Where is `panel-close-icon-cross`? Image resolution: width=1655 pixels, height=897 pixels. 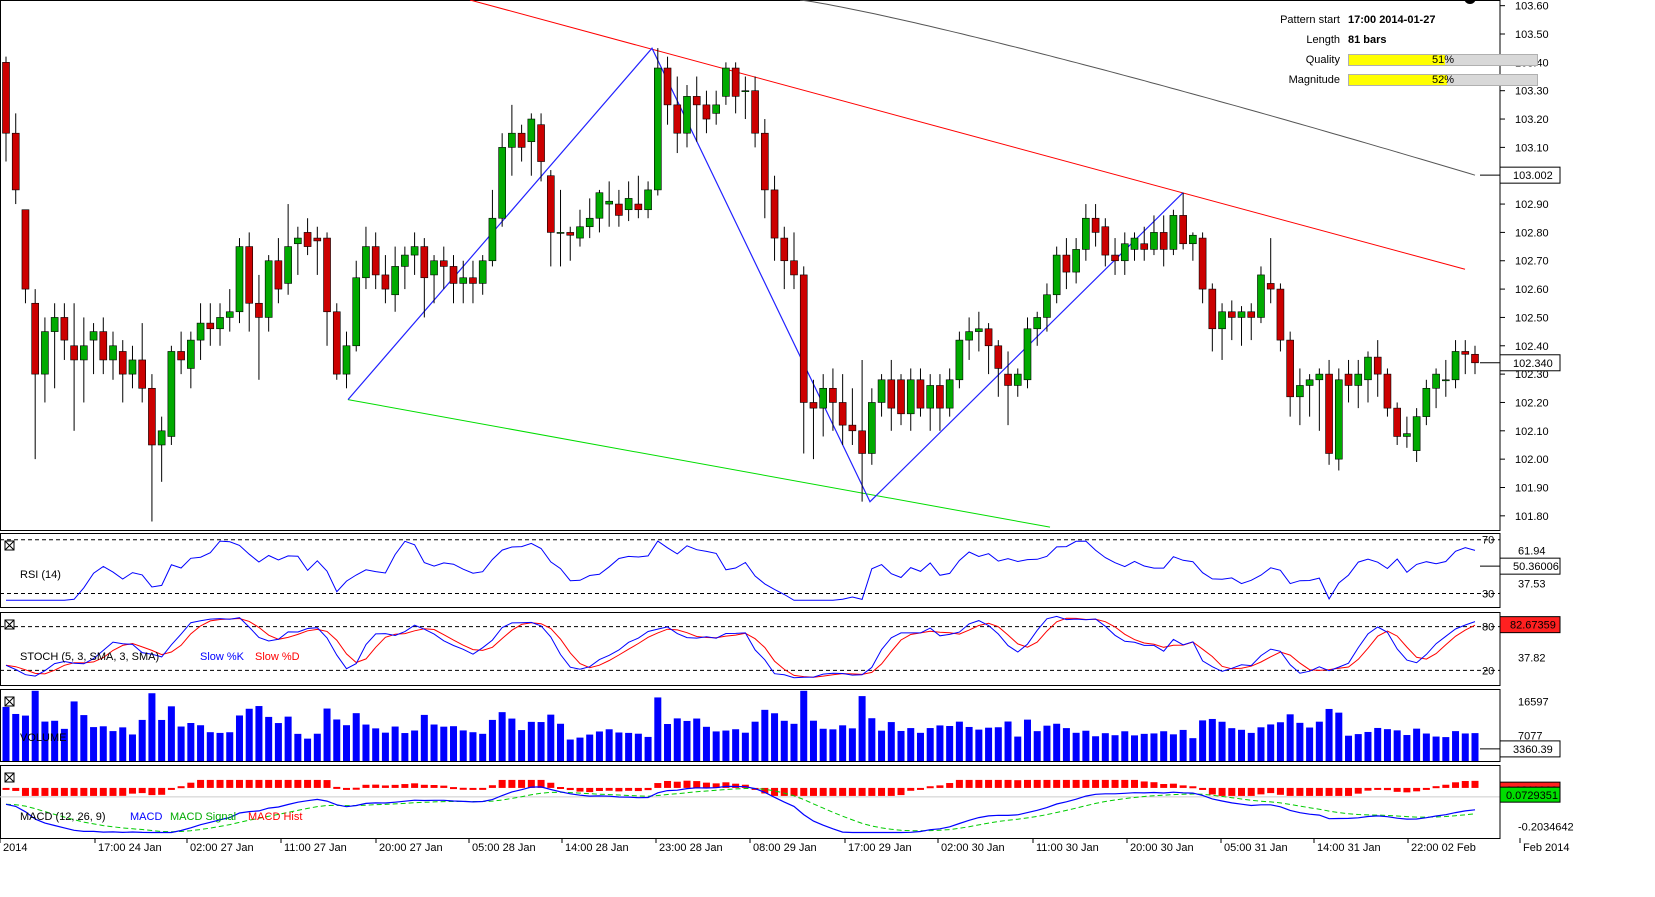
panel-close-icon-cross is located at coordinates (9, 777).